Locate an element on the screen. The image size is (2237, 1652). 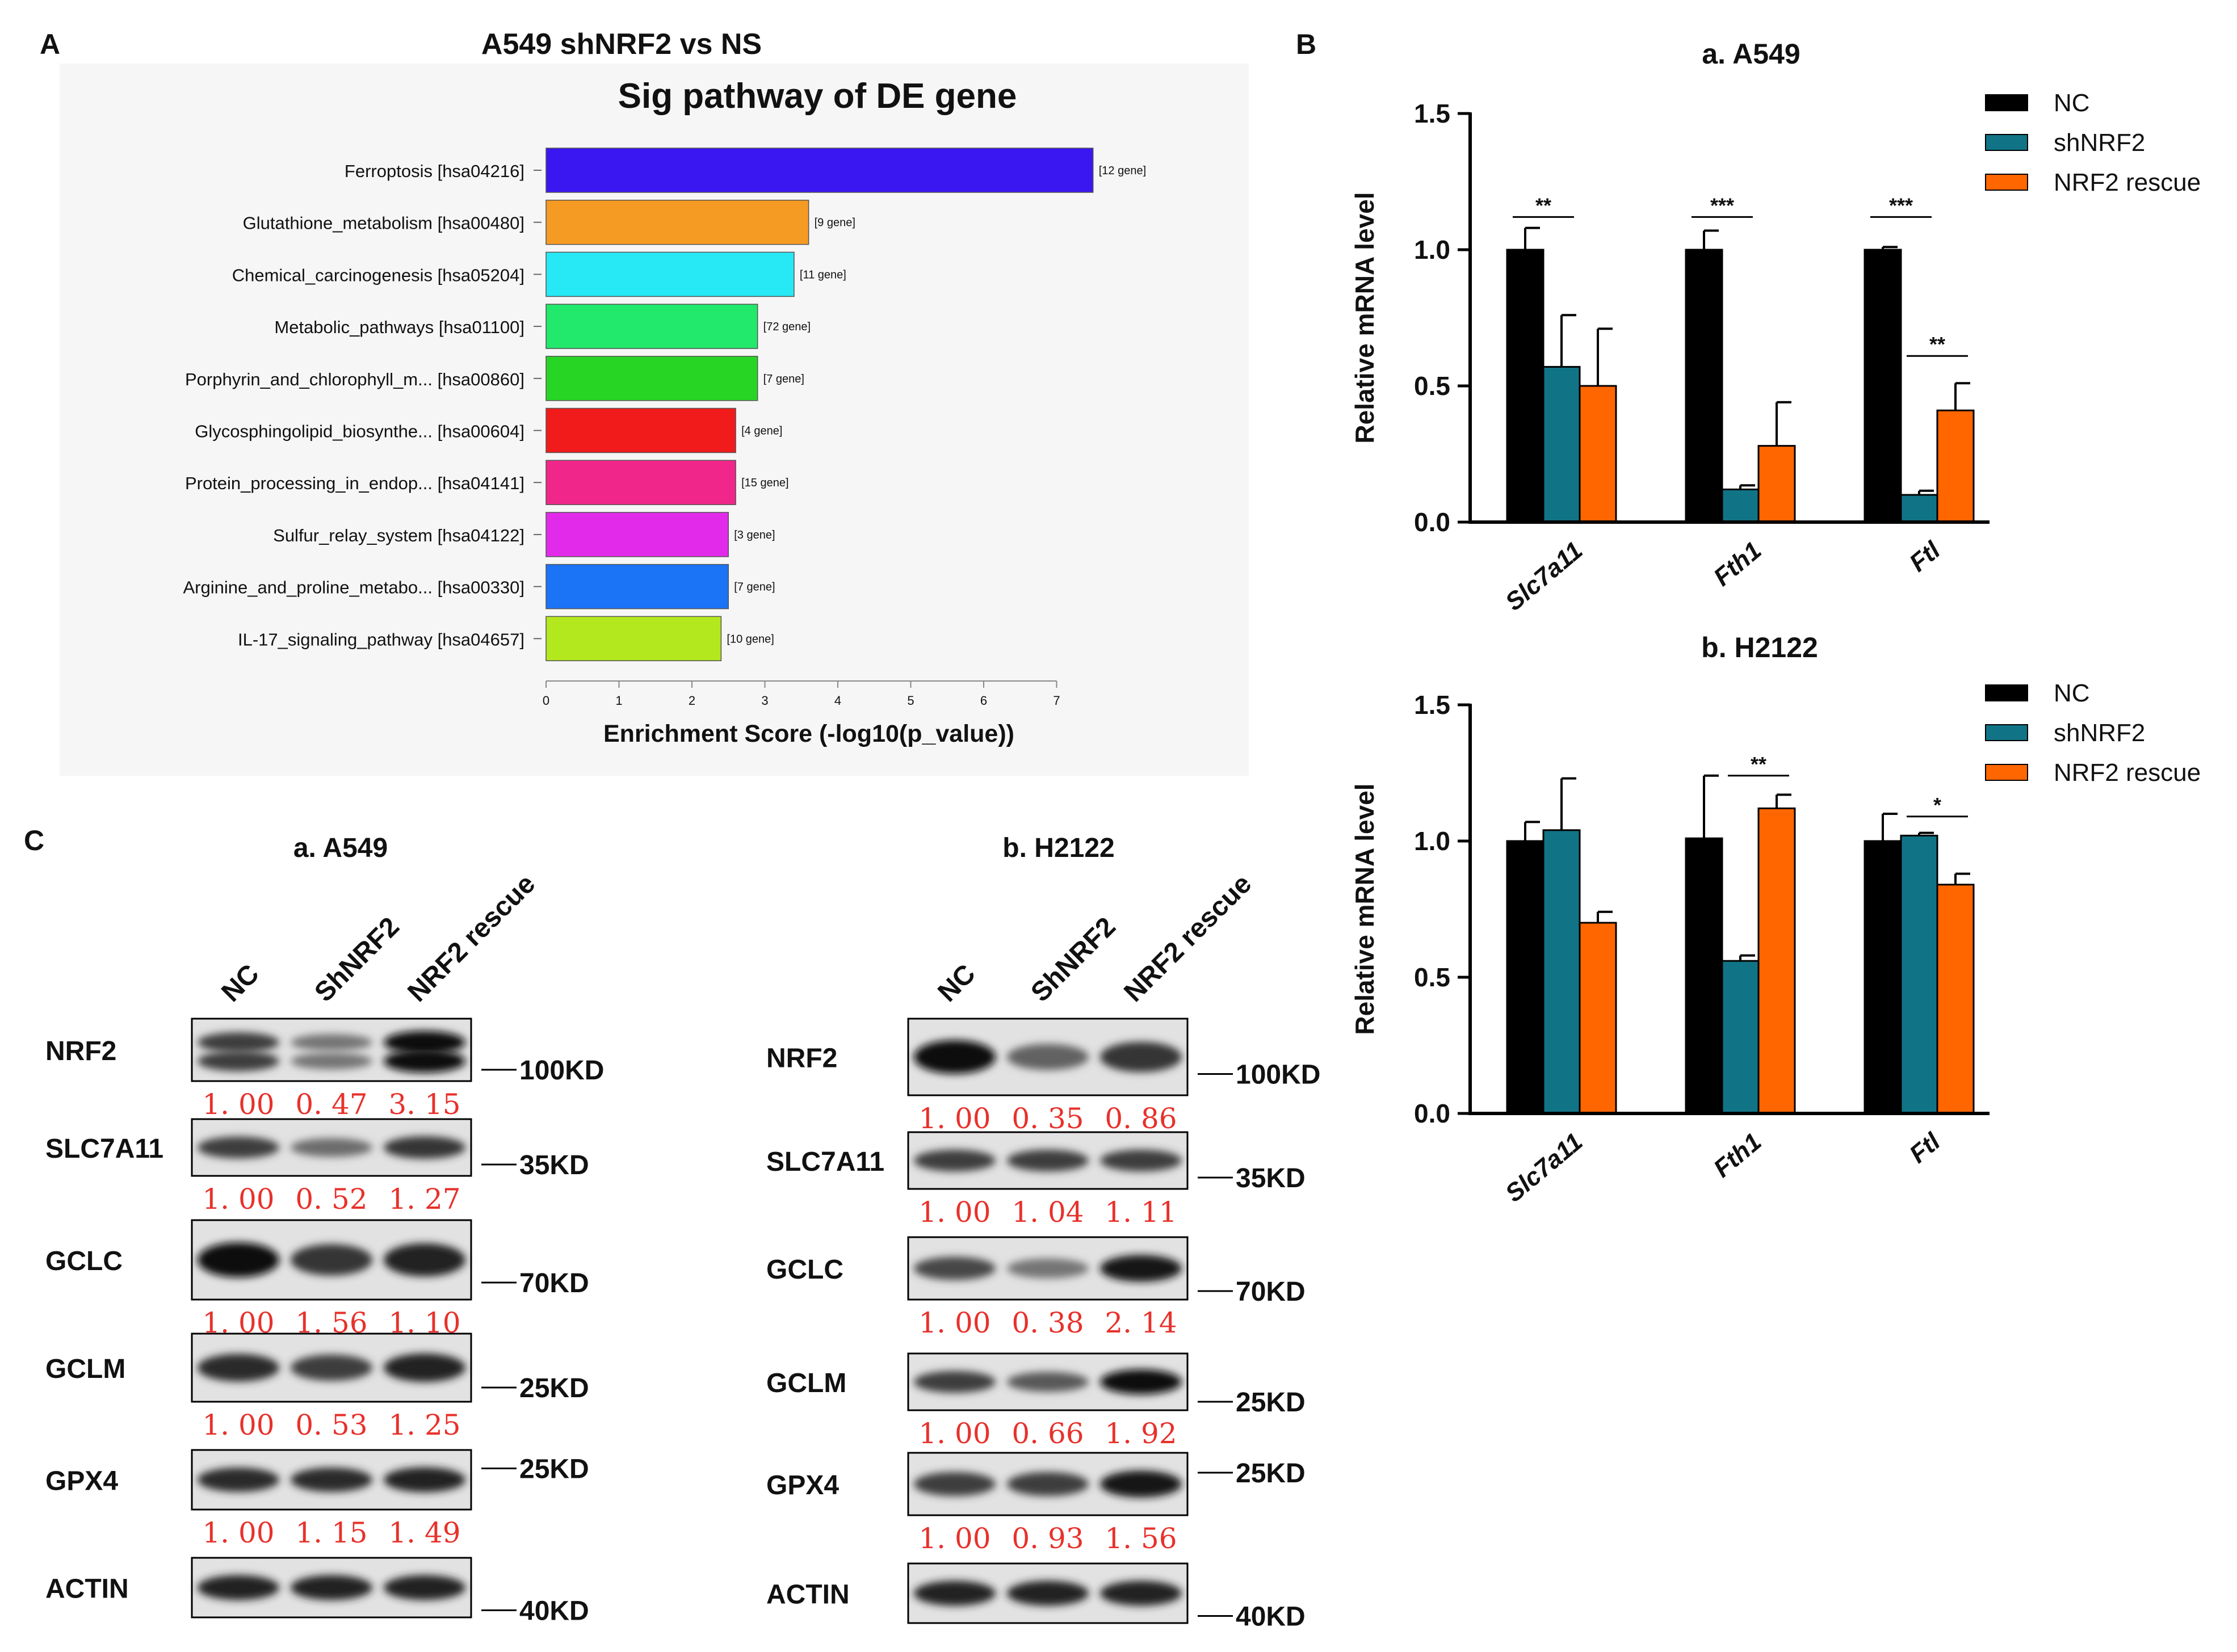
enrichment-x-axis-label: Enrichment Score (-log10(p_value)) is located at coordinates (808, 733).